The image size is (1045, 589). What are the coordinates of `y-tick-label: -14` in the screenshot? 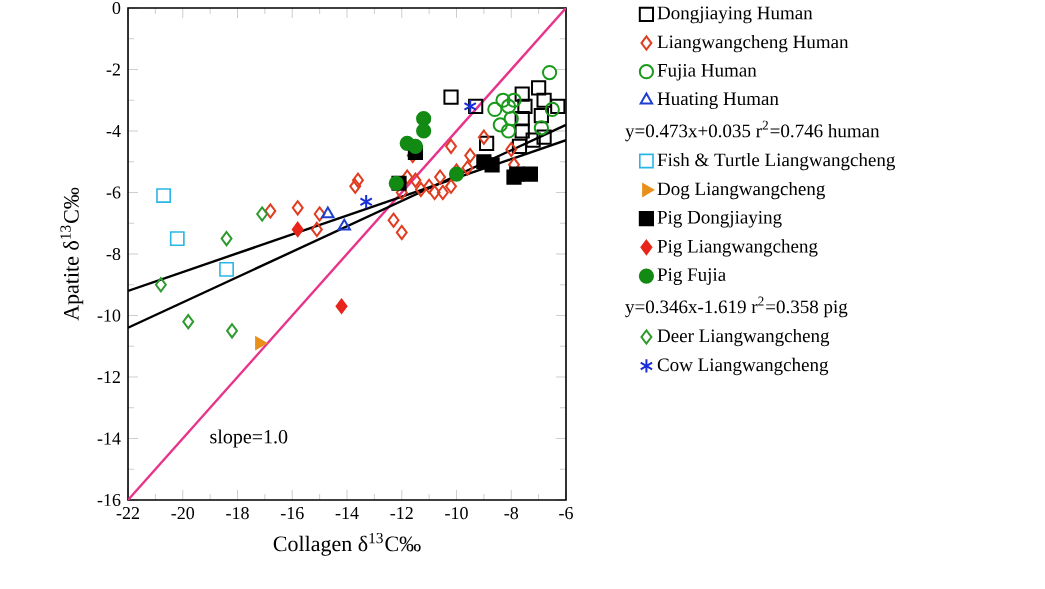 It's located at (109, 438).